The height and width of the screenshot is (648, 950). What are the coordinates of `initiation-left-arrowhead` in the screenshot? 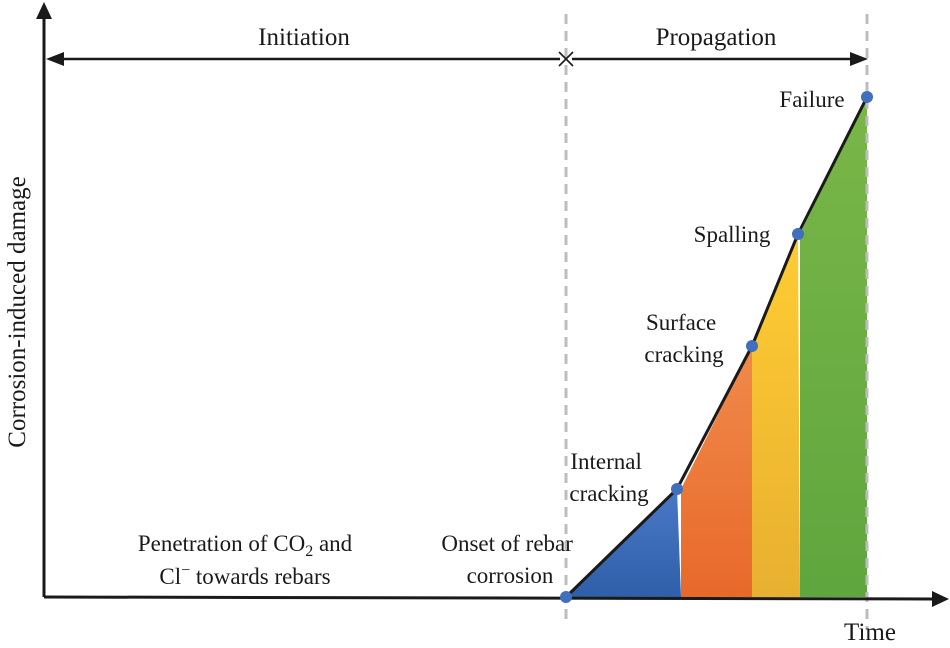 It's located at (55, 59).